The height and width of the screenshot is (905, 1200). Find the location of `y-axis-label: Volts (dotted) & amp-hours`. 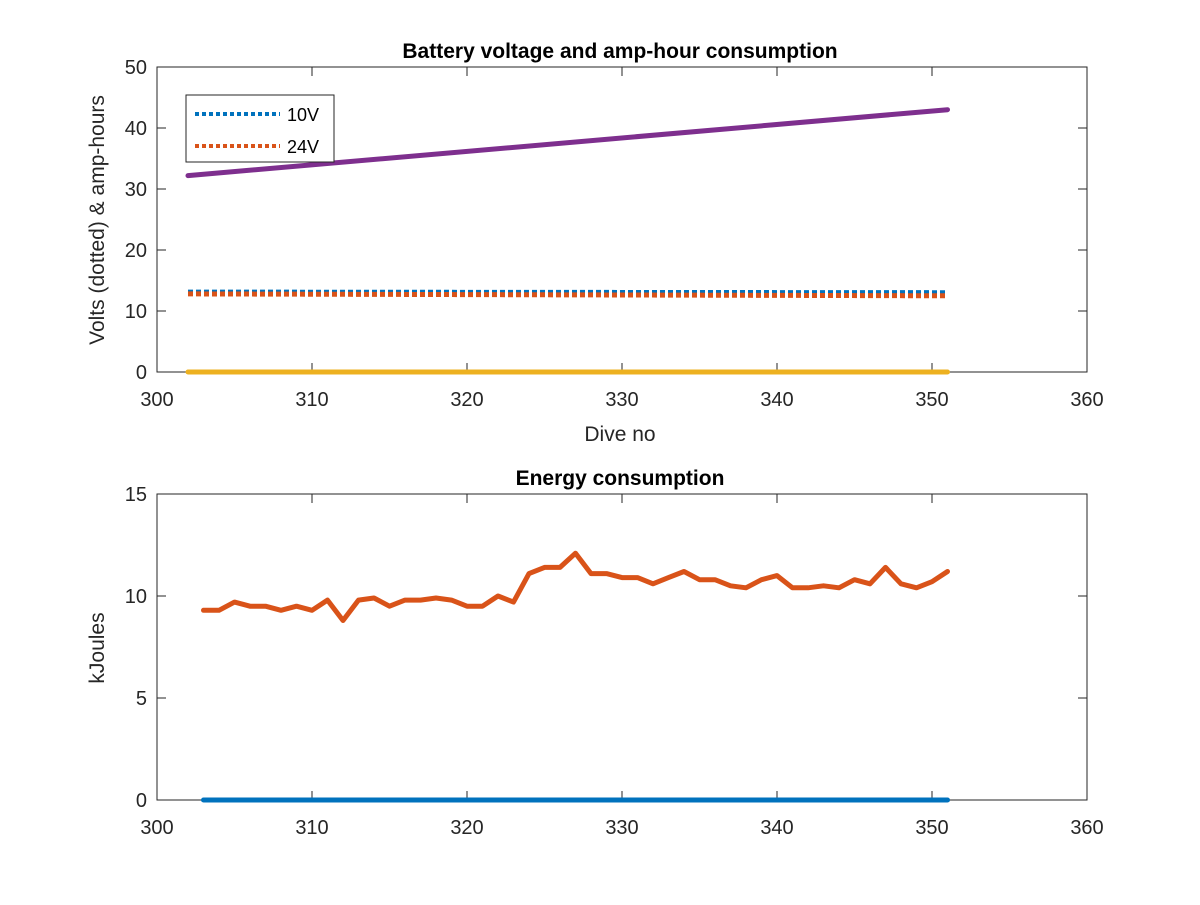

y-axis-label: Volts (dotted) & amp-hours is located at coordinates (97, 220).